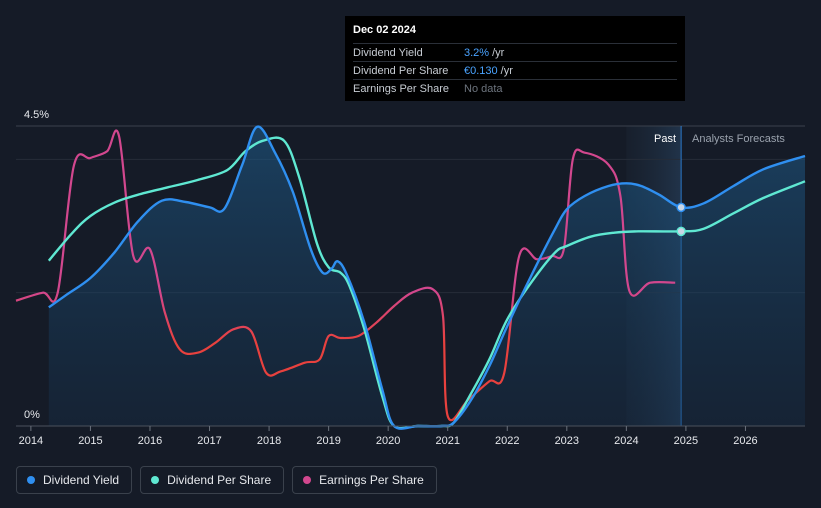  I want to click on x-tick-label: 2023, so click(567, 441).